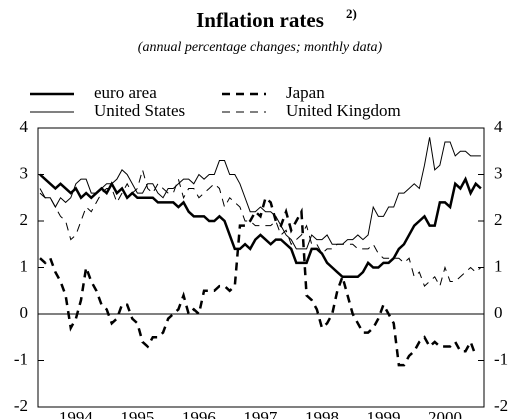  What do you see at coordinates (445, 413) in the screenshot?
I see `x-tick-label: 2000` at bounding box center [445, 413].